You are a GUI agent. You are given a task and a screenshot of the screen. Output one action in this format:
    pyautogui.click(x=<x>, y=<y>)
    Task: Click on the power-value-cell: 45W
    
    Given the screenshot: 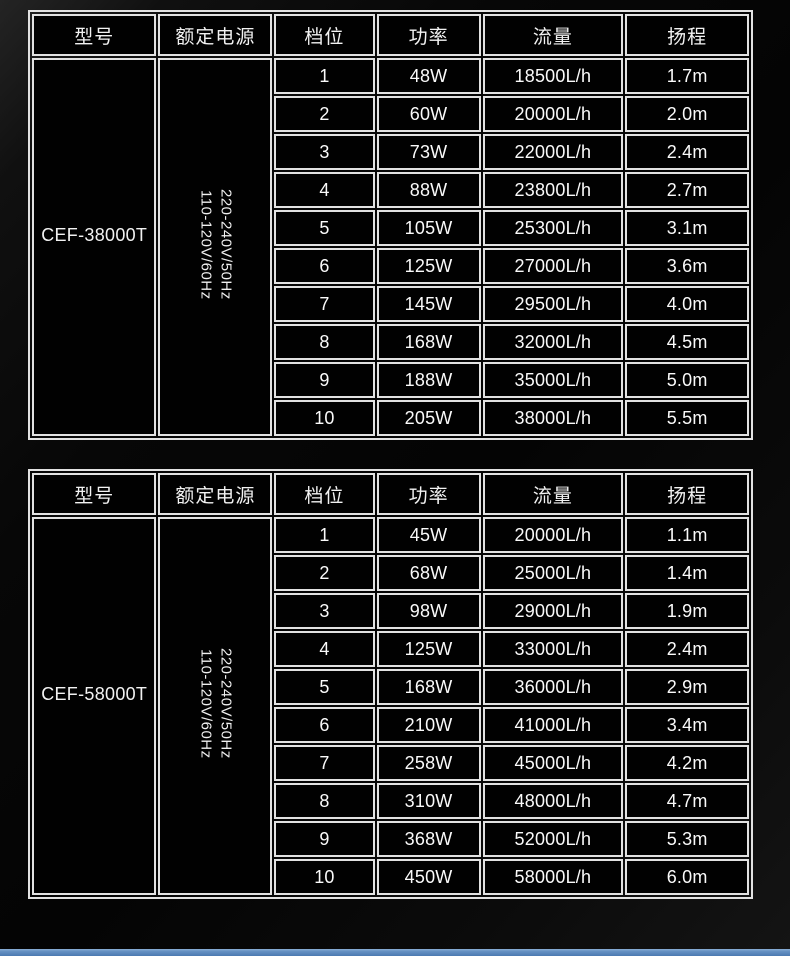 What is the action you would take?
    pyautogui.click(x=428, y=535)
    